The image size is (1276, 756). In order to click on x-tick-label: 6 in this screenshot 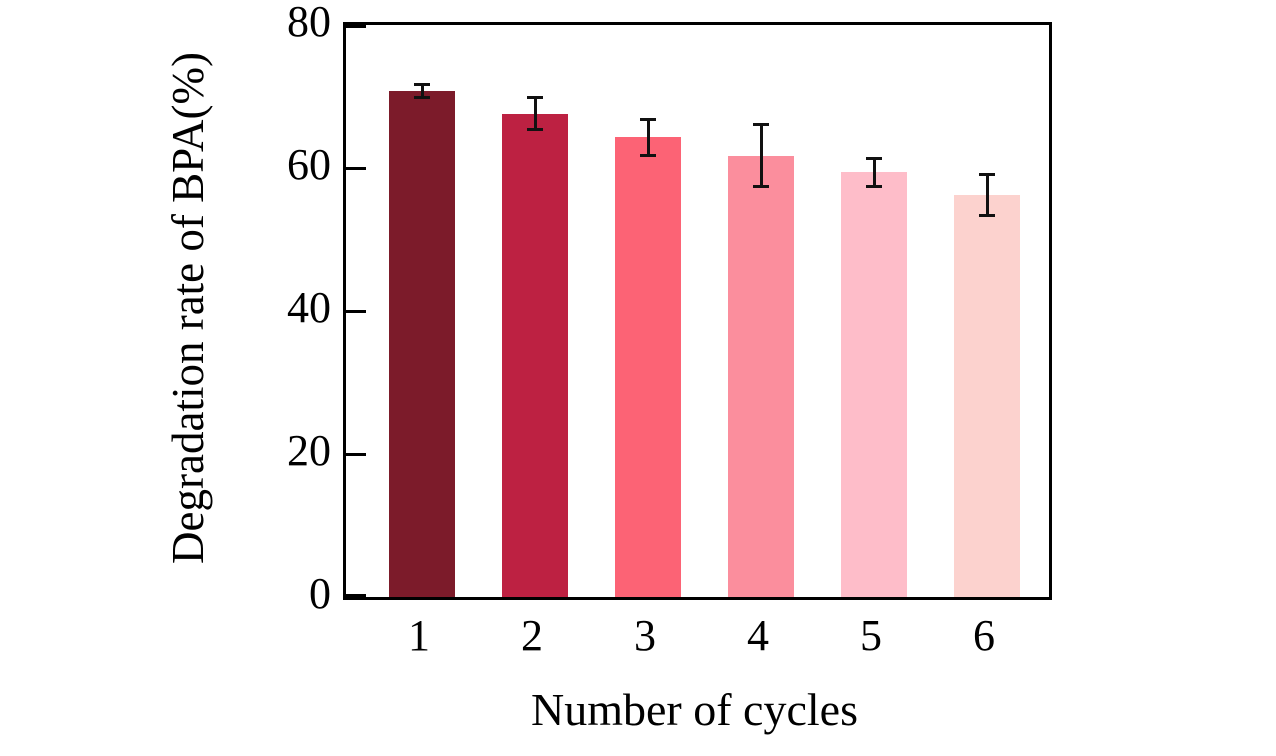, I will do `click(984, 635)`.